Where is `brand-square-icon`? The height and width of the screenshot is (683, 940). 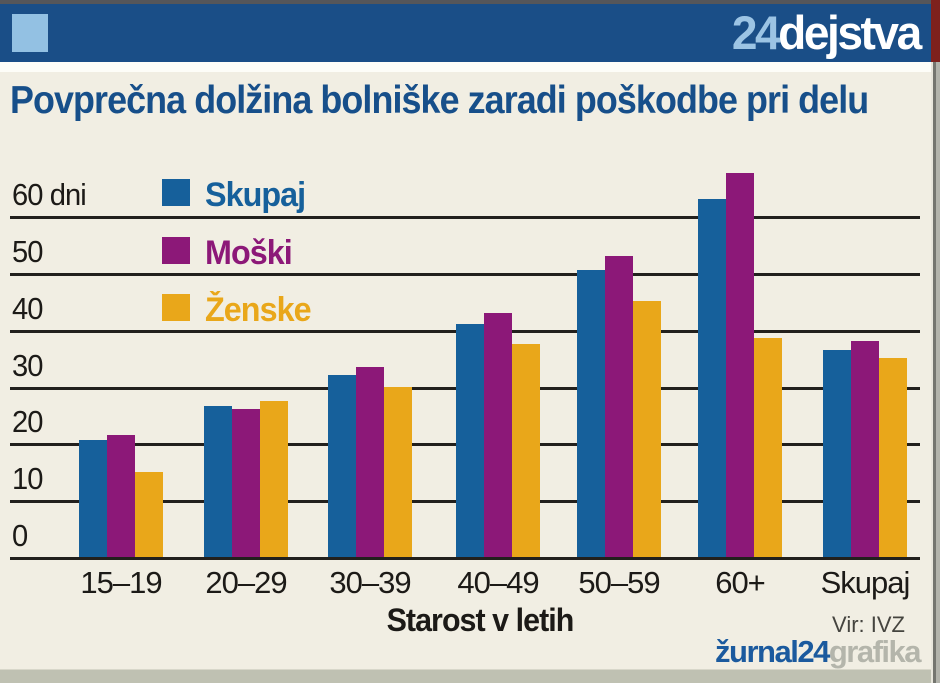
brand-square-icon is located at coordinates (30, 33).